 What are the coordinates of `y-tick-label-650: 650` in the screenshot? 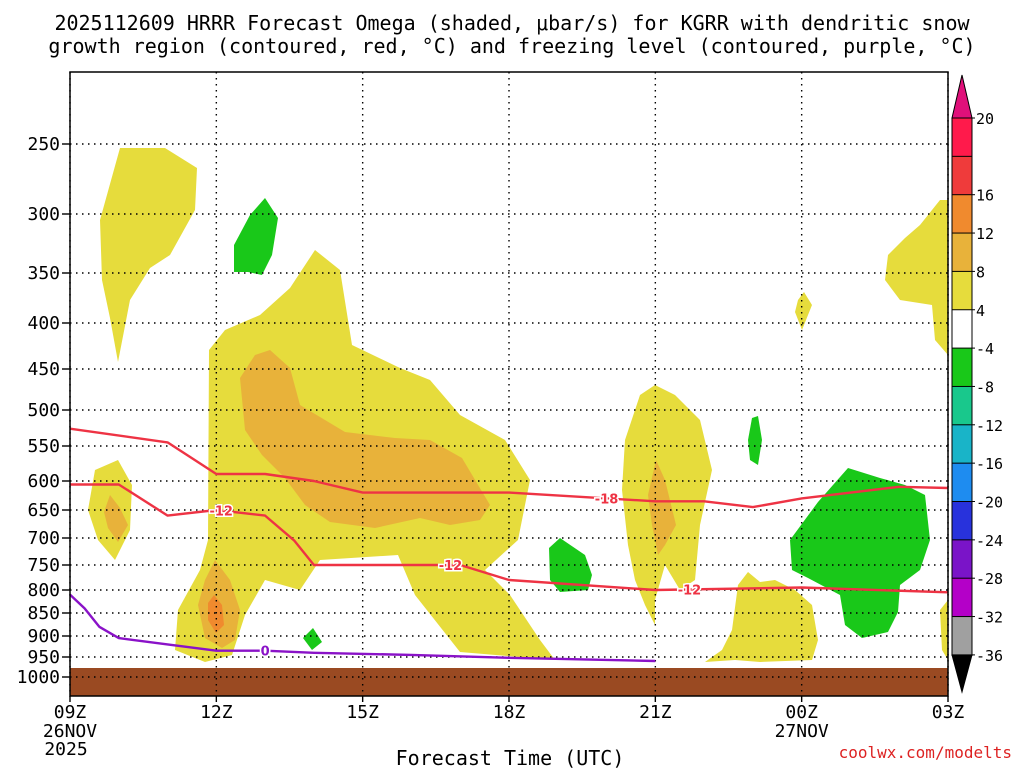 It's located at (43, 510).